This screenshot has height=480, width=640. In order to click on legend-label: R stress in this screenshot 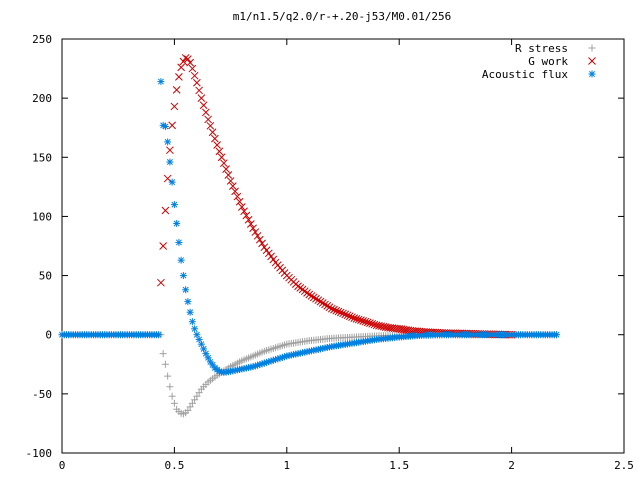, I will do `click(541, 48)`.